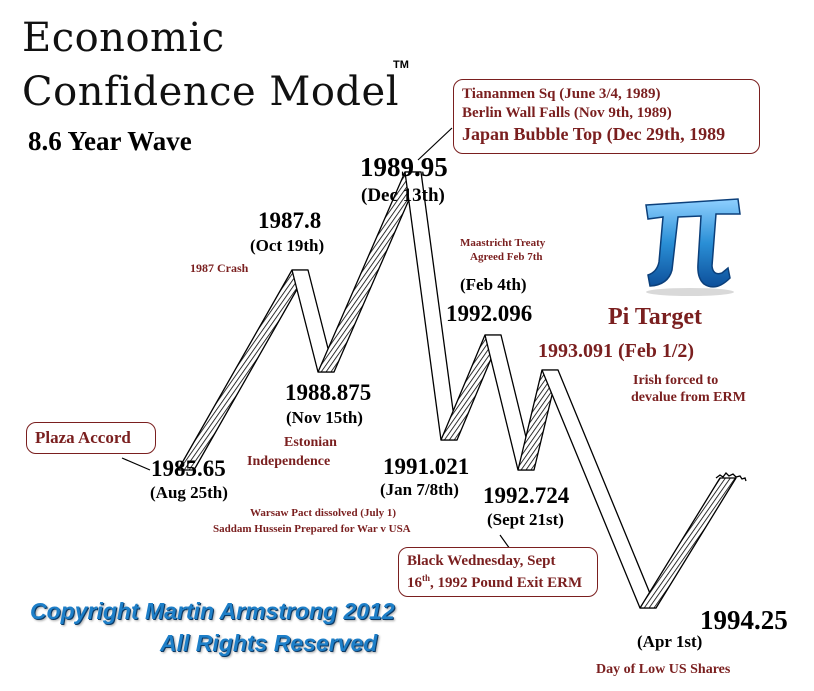 The image size is (814, 691). I want to click on plaza-accord-callout: Plaza Accord, so click(91, 438).